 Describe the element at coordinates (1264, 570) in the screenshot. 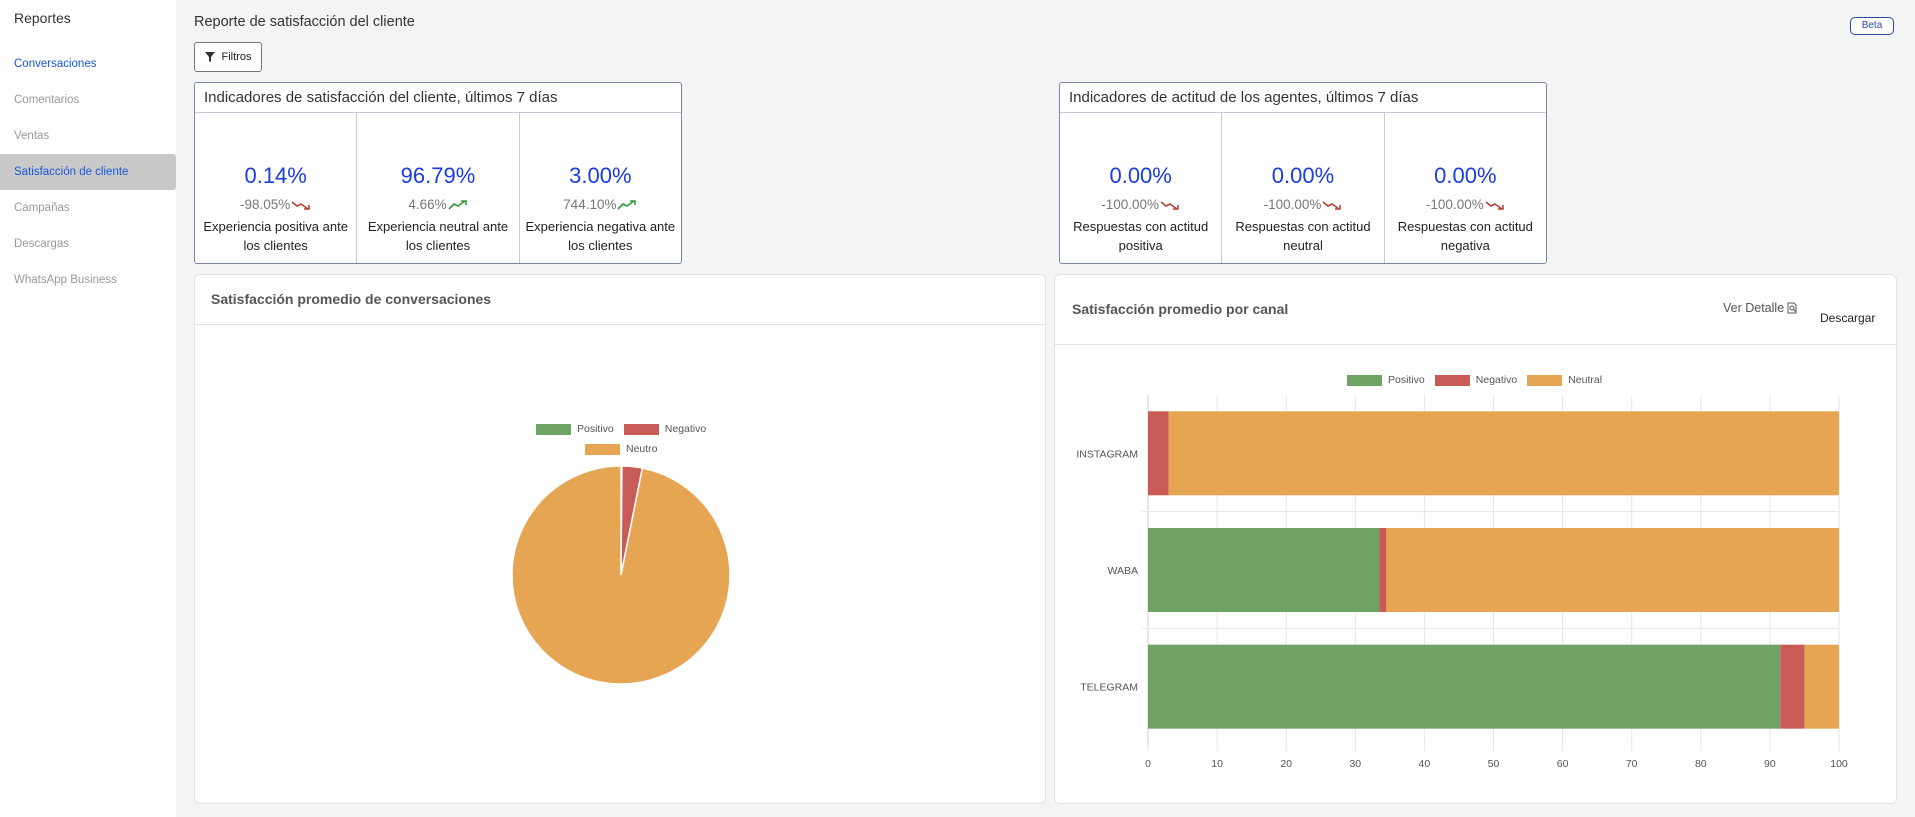

I see `bar-waba-positivo` at that location.